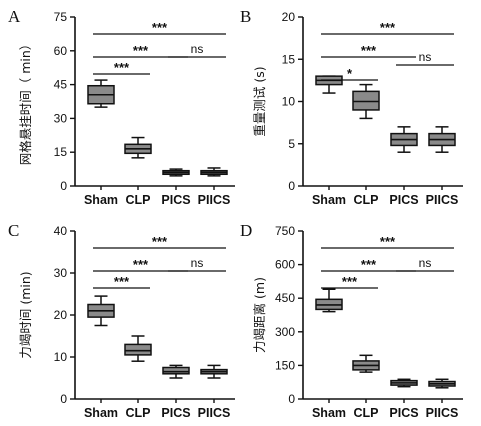 The image size is (481, 426). Describe the element at coordinates (14, 16) in the screenshot. I see `panel-letter: A` at that location.